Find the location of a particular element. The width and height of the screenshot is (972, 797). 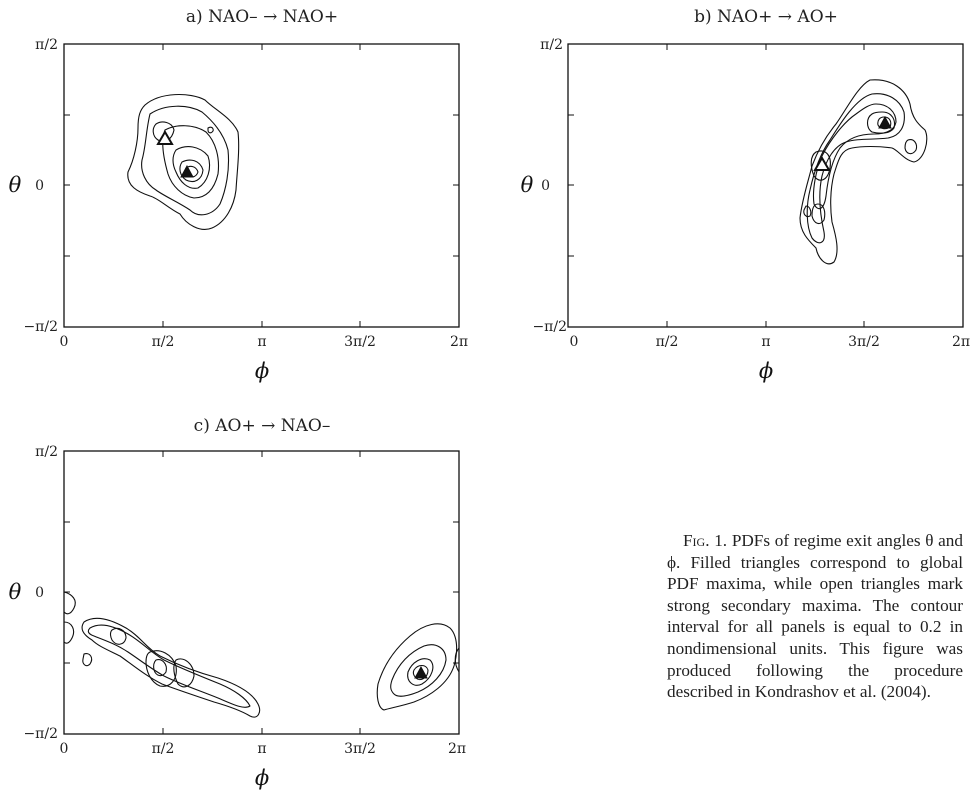

panel-a-frame is located at coordinates (261, 185).